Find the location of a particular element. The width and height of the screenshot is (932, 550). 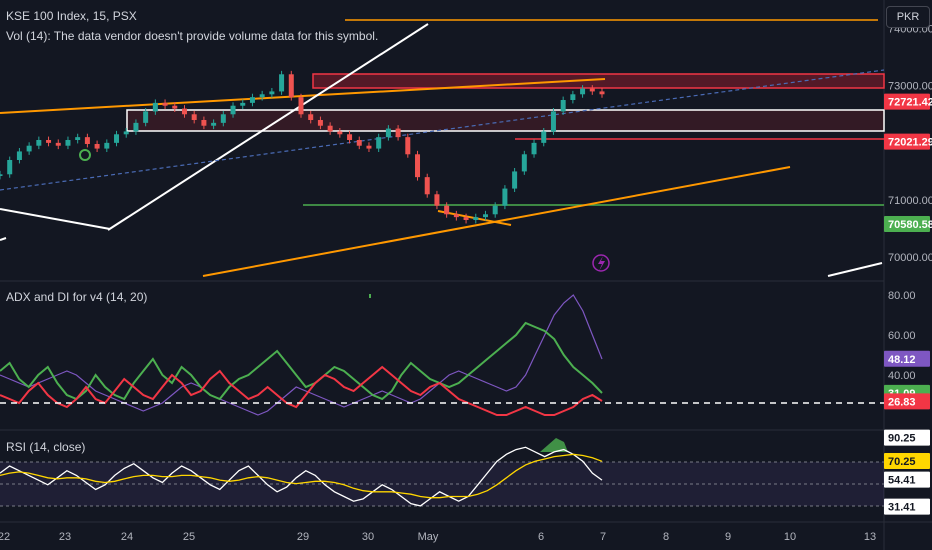

time-tick-label: 9 is located at coordinates (728, 537).